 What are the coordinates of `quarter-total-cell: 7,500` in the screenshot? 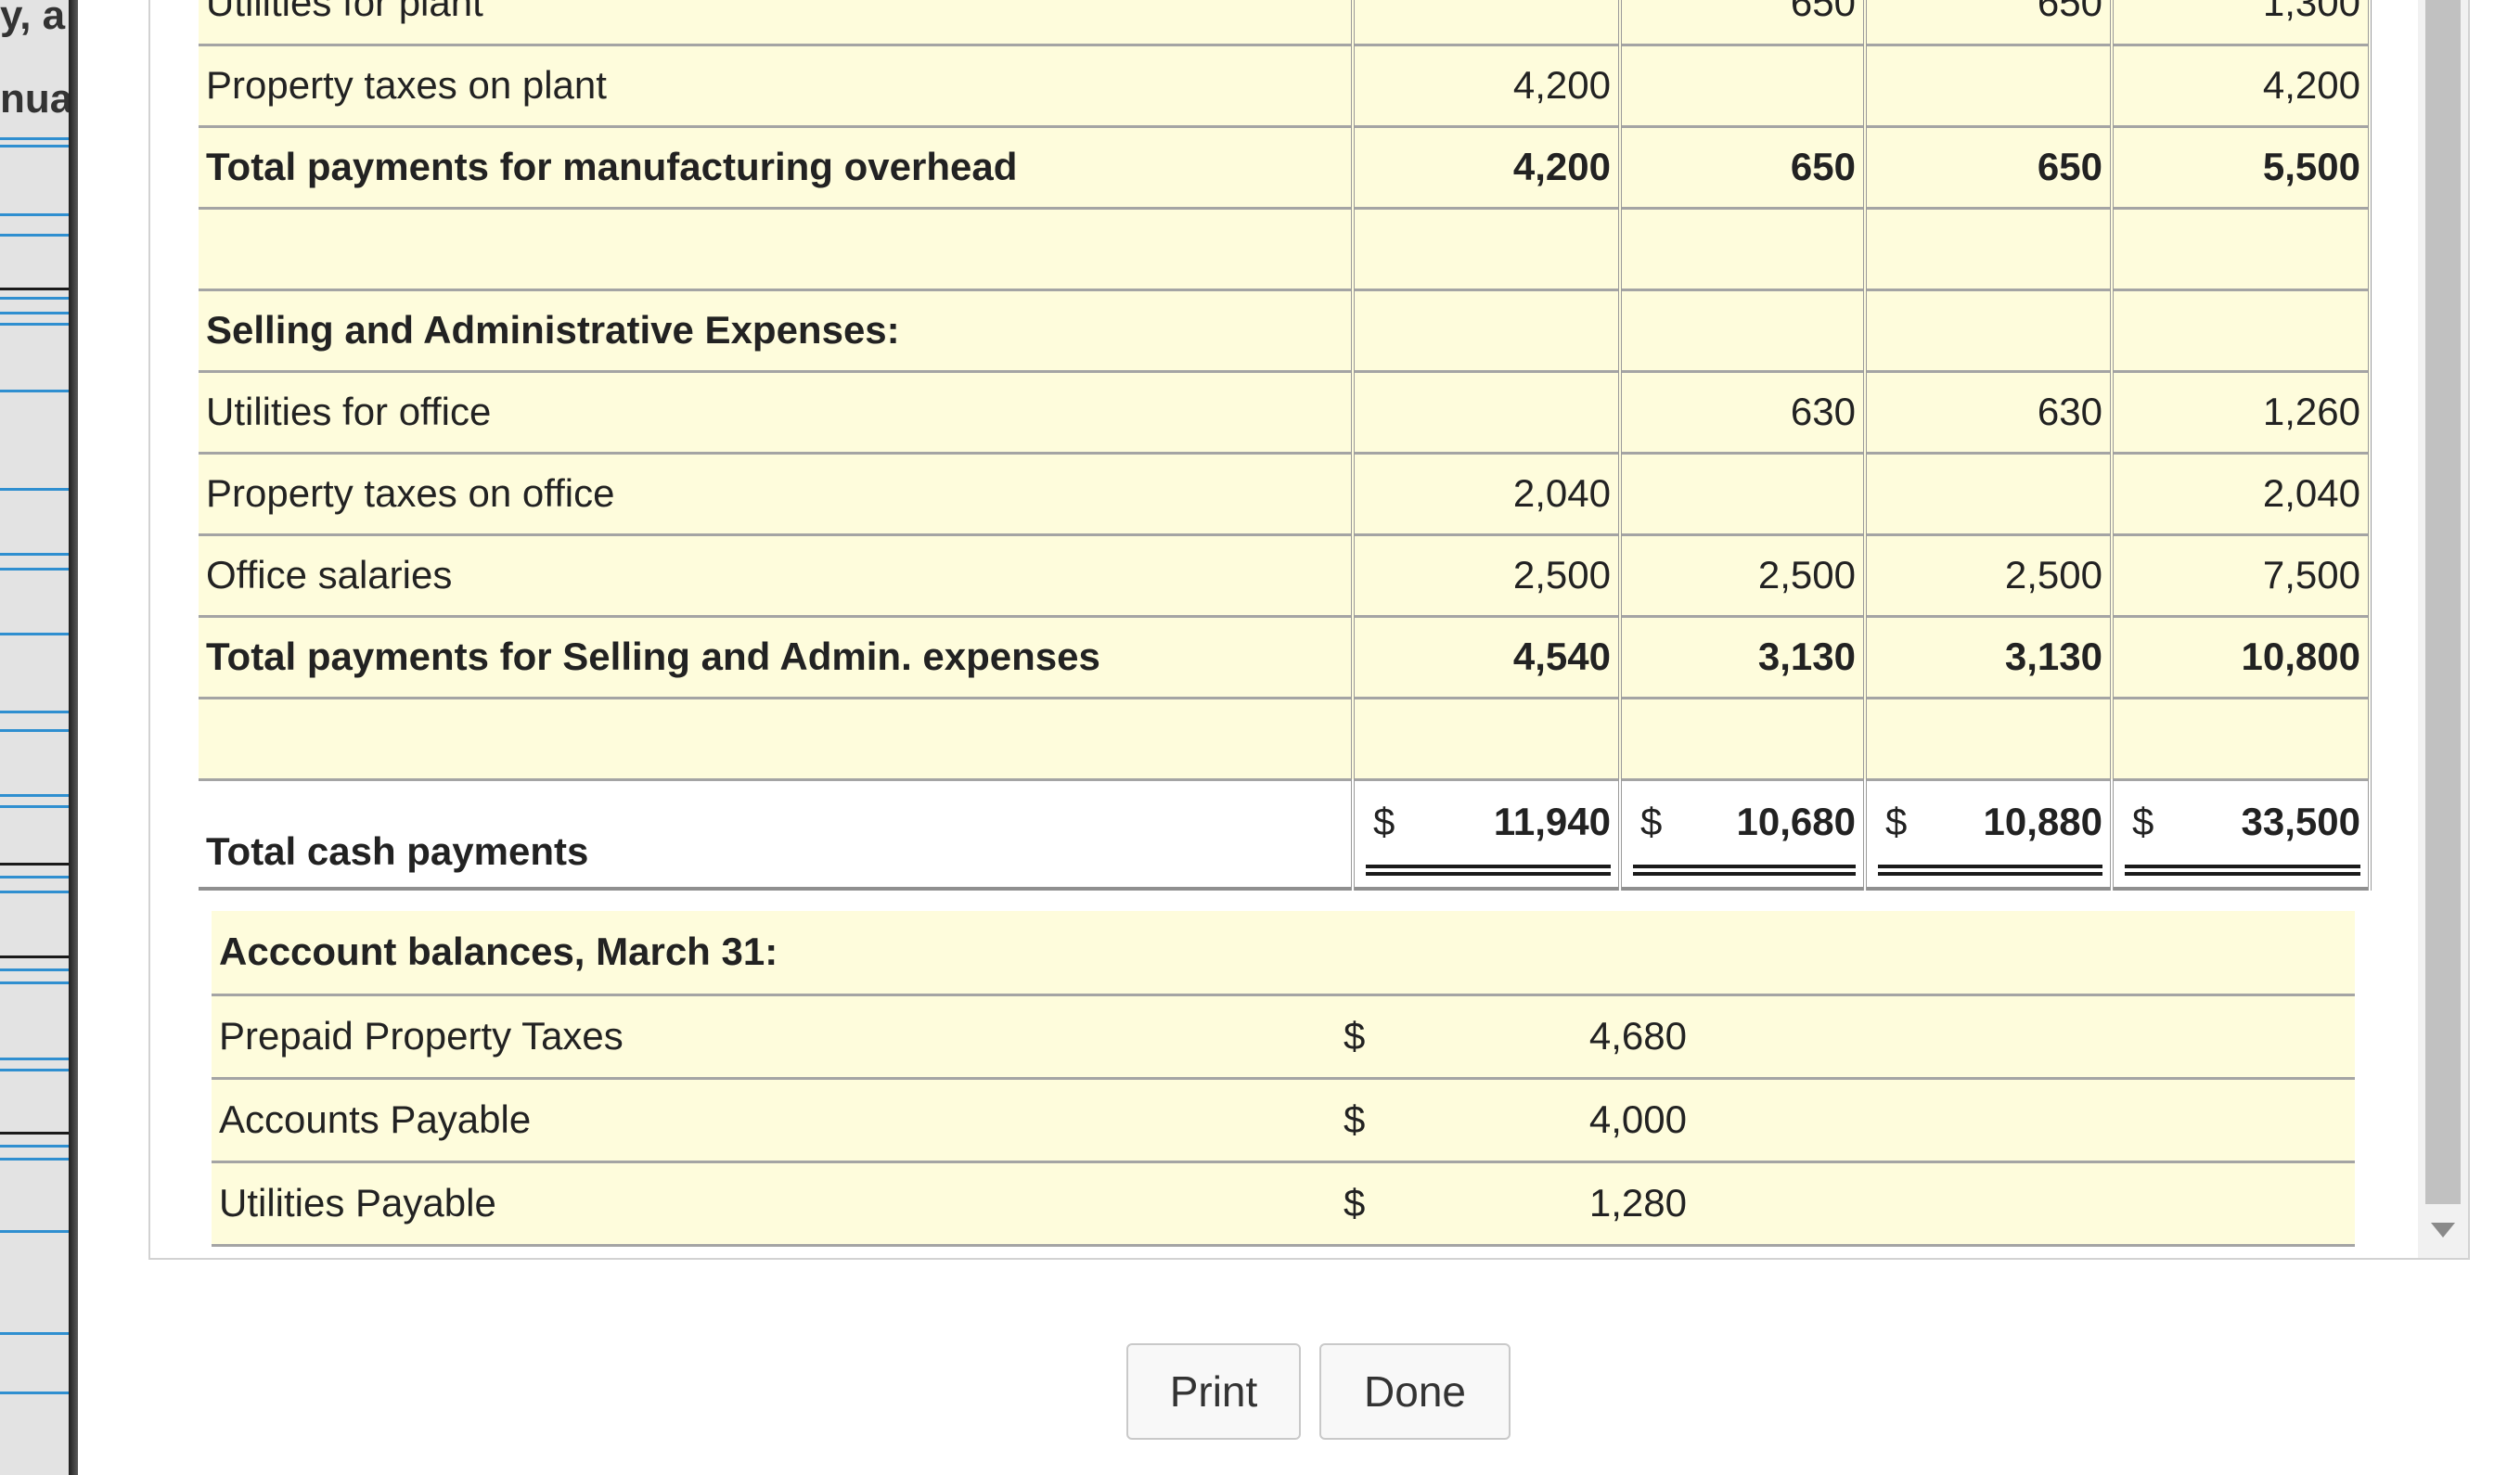 It's located at (2241, 576).